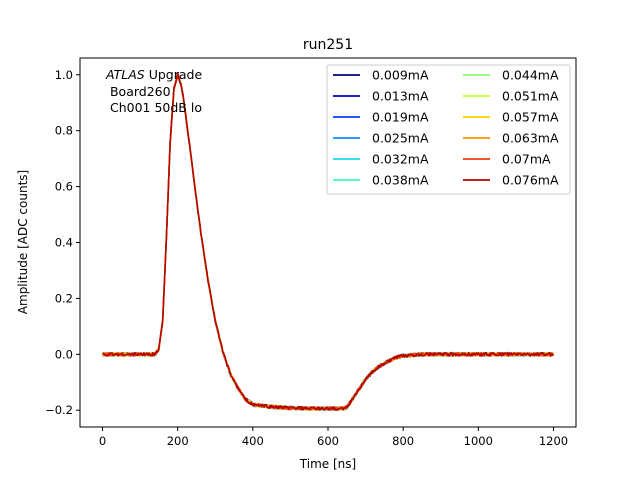  Describe the element at coordinates (64, 131) in the screenshot. I see `y-tick-label: 0.8` at that location.